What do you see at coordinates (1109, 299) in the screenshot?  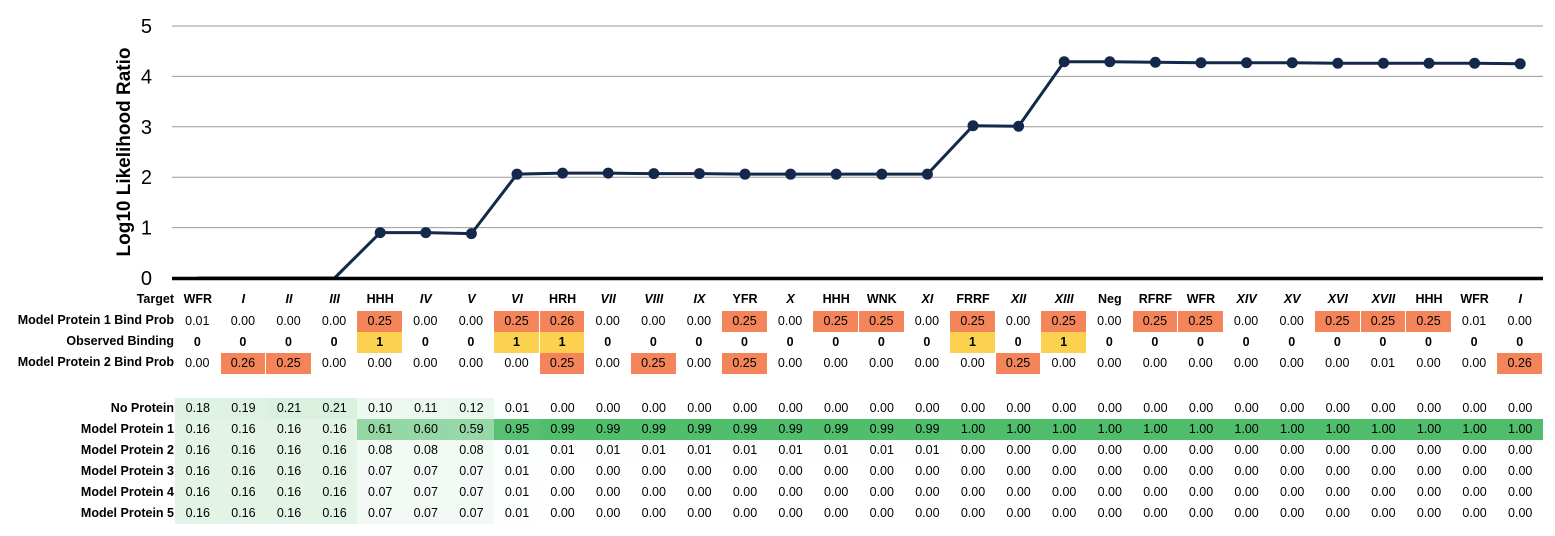 I see `x-tick-label: Neg` at bounding box center [1109, 299].